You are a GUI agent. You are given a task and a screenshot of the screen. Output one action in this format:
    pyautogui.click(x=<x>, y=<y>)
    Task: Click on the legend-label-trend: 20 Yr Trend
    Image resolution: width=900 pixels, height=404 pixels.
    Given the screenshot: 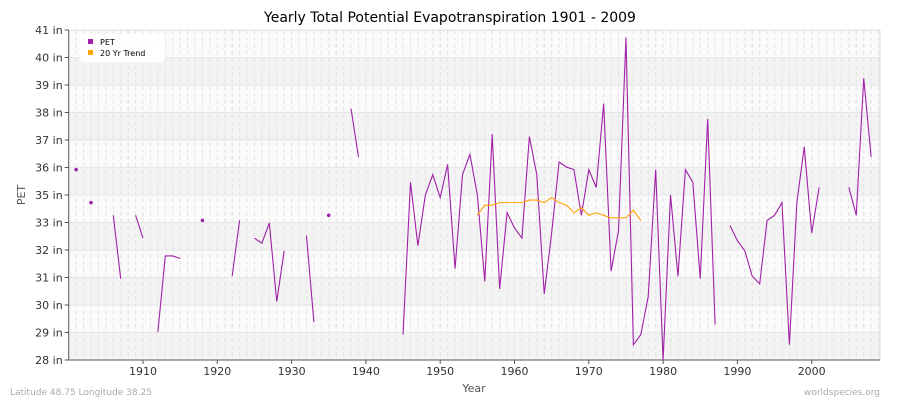 What is the action you would take?
    pyautogui.click(x=122, y=53)
    